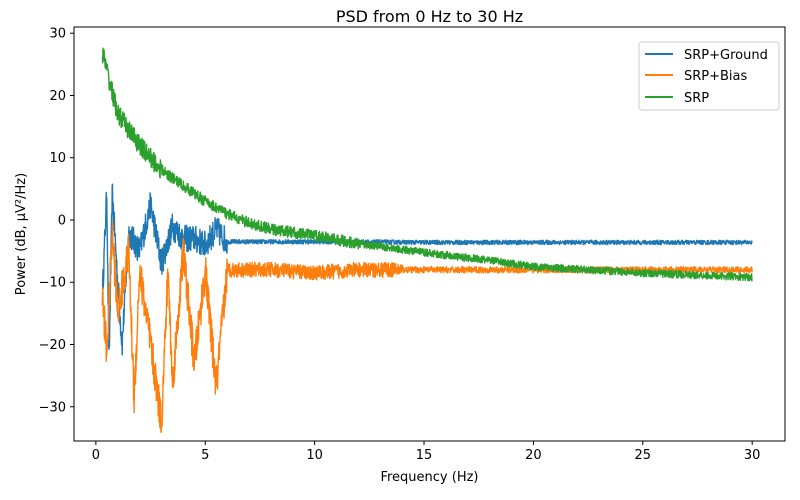 The image size is (800, 500). What do you see at coordinates (533, 455) in the screenshot?
I see `x-tick-label: 20` at bounding box center [533, 455].